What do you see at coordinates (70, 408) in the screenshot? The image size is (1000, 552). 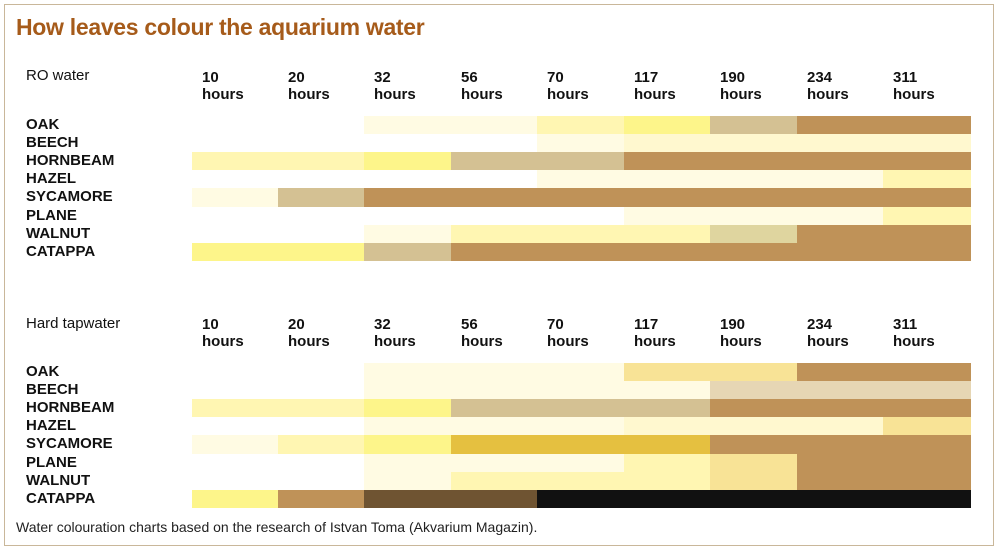 I see `leaf-row-label: HORNBEAM` at bounding box center [70, 408].